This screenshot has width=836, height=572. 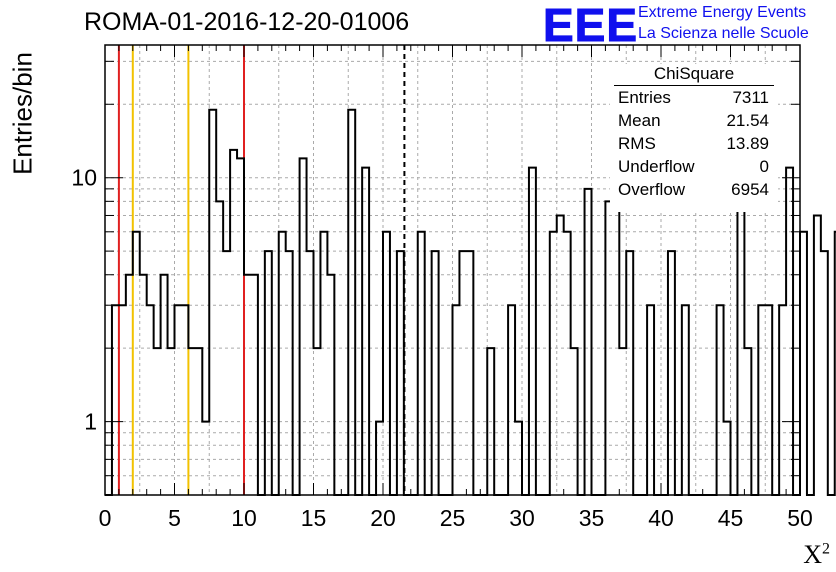 I want to click on stats-label: Overflow, so click(x=652, y=189).